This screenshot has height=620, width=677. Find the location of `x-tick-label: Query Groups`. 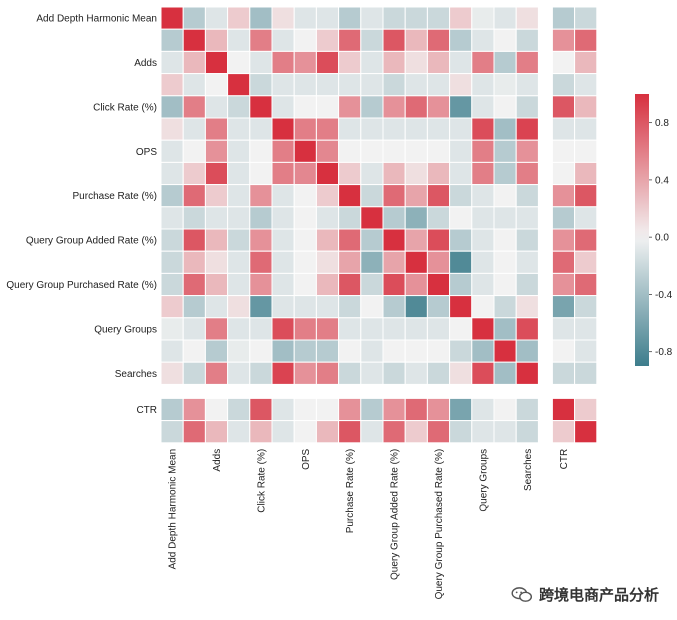

x-tick-label: Query Groups is located at coordinates (483, 480).